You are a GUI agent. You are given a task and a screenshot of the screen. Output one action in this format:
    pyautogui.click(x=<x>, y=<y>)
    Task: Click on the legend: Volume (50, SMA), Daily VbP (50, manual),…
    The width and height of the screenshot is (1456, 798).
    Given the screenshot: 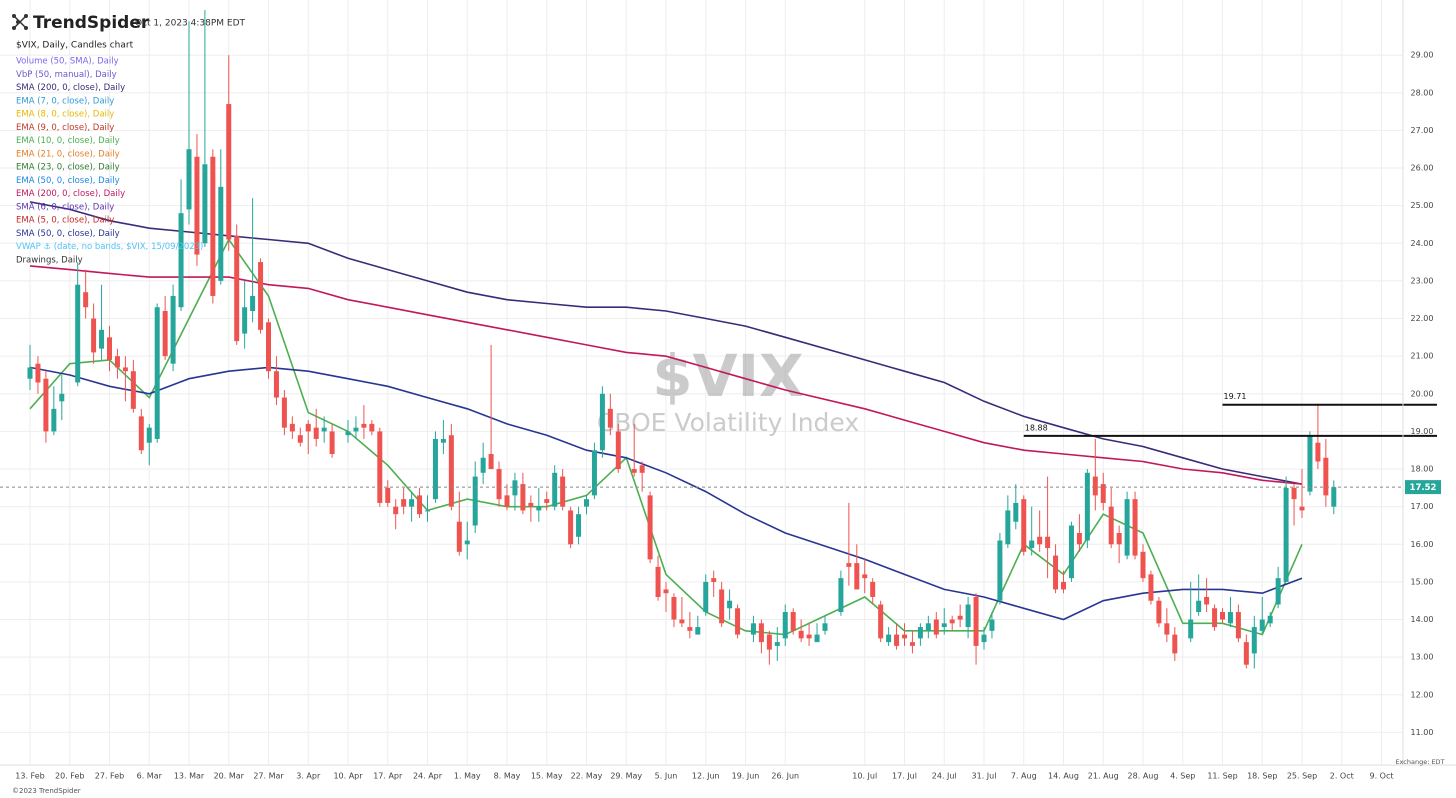 What is the action you would take?
    pyautogui.click(x=109, y=161)
    